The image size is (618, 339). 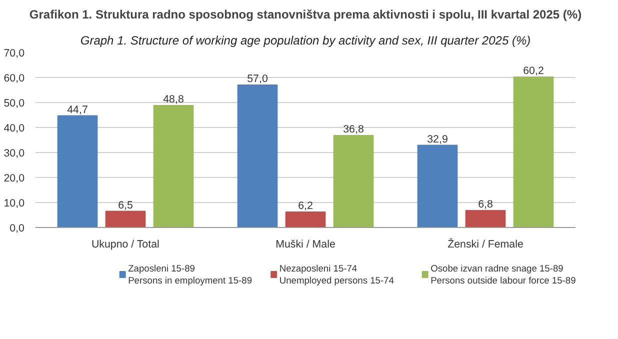 I want to click on x-tick-label: Muški / Male, so click(x=306, y=244).